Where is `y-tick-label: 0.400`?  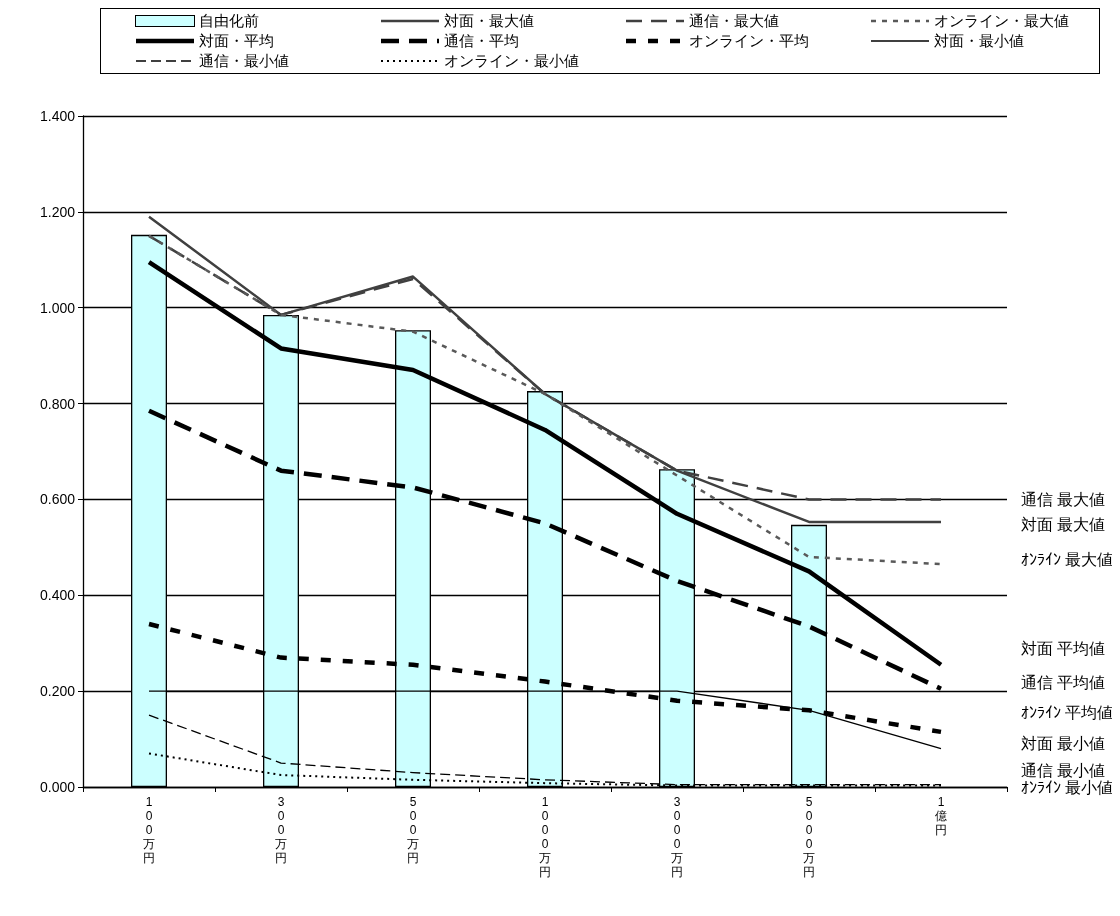 y-tick-label: 0.400 is located at coordinates (57, 595).